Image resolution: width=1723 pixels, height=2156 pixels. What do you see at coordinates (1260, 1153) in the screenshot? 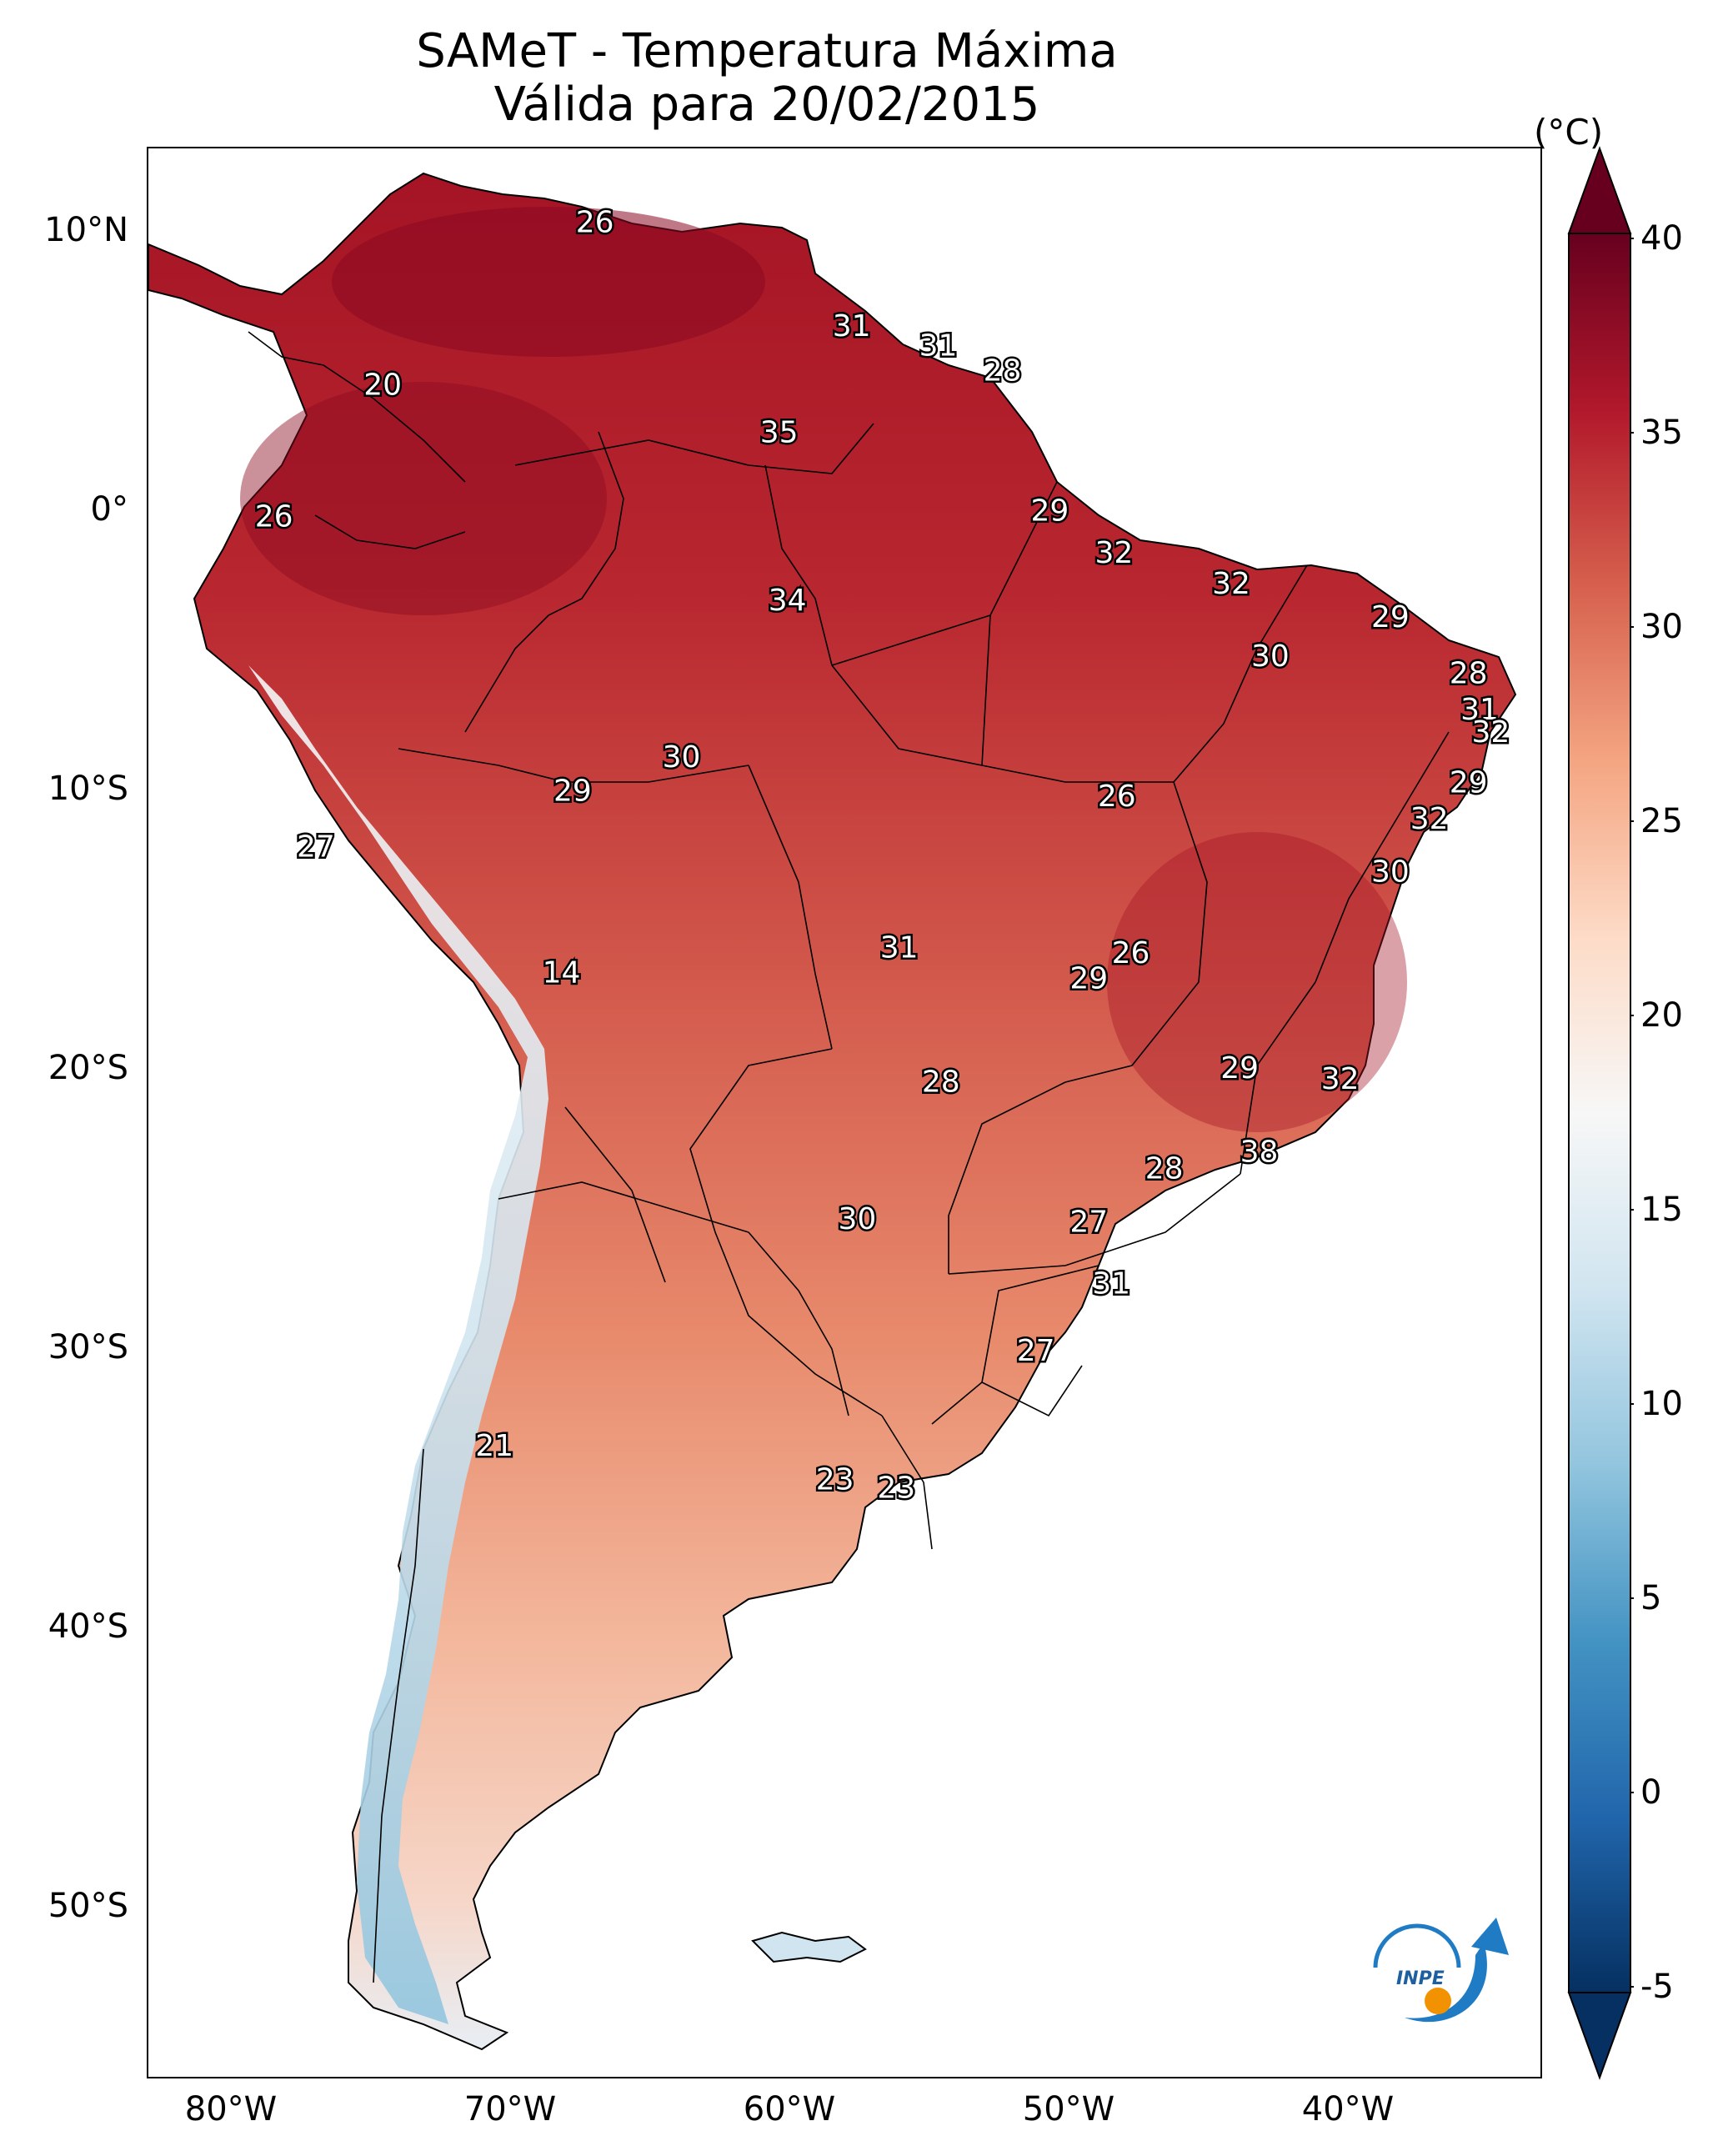
I see `station-value-label: 38` at bounding box center [1260, 1153].